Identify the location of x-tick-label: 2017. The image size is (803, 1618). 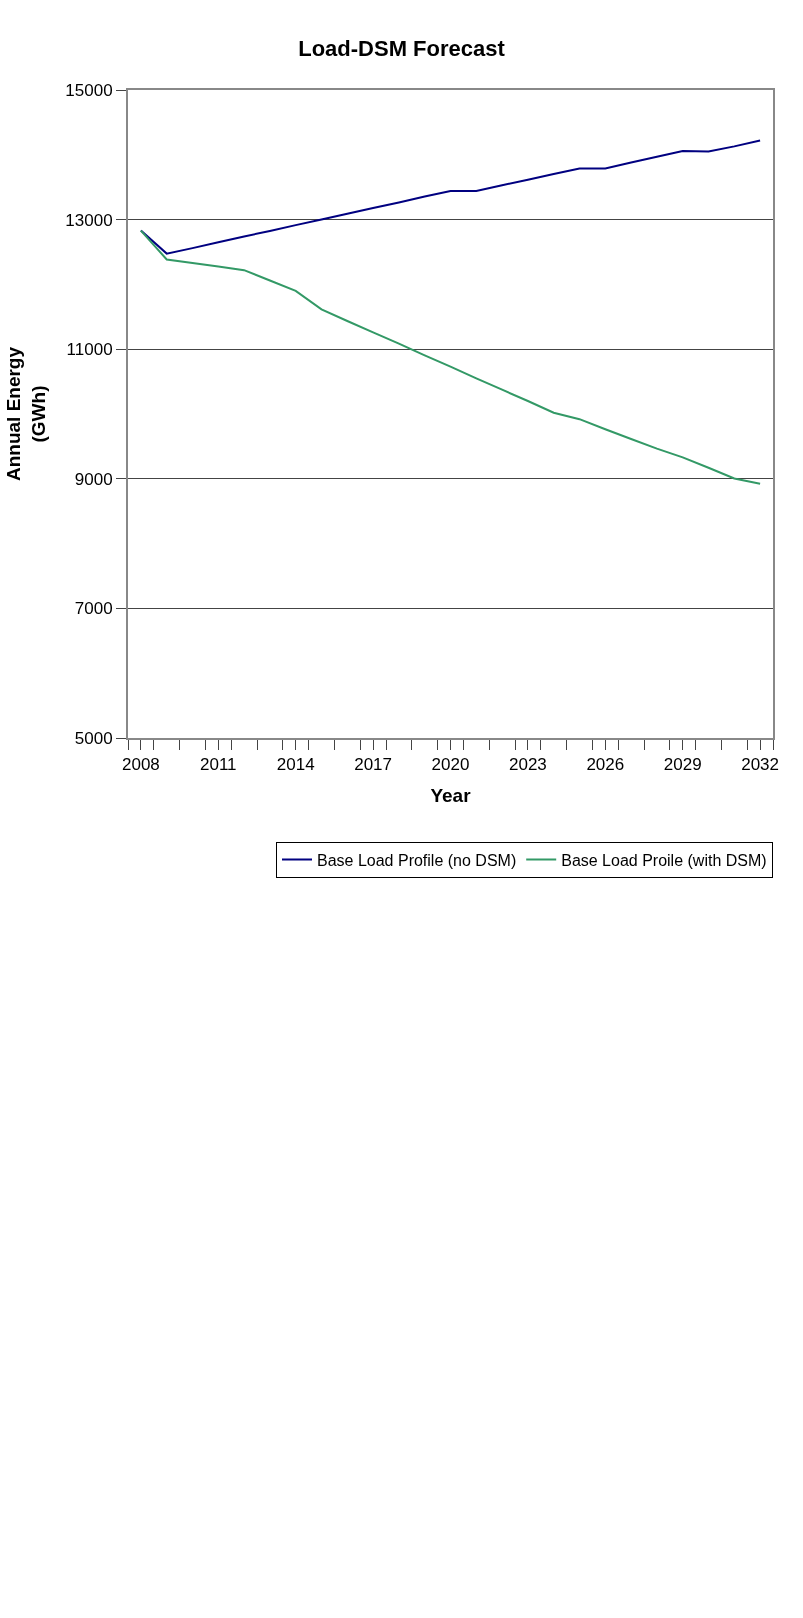
(373, 765).